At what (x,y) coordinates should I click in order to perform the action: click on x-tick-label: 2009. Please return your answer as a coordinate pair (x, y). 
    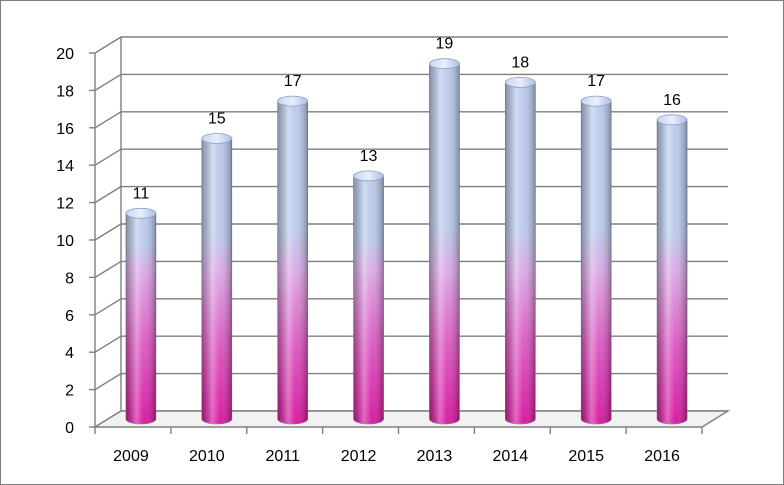
    Looking at the image, I should click on (131, 456).